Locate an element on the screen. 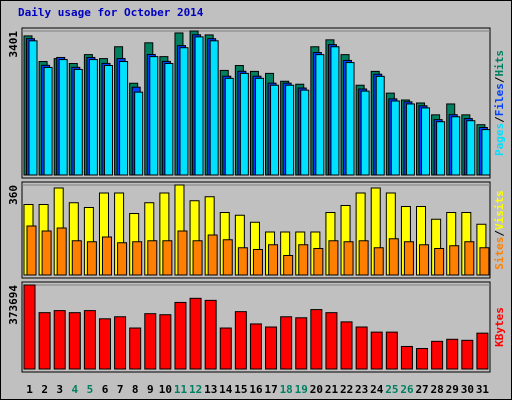 The height and width of the screenshot is (400, 512). chart-title: Daily usage for October 2014 is located at coordinates (111, 12).